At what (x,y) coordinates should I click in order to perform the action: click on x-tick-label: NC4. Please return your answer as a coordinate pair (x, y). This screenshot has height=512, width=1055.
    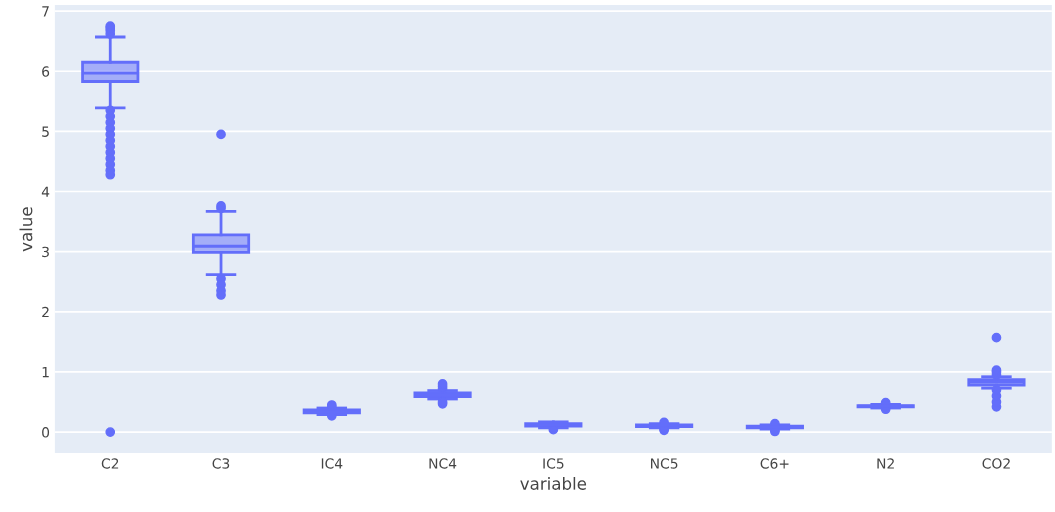
    Looking at the image, I should click on (443, 463).